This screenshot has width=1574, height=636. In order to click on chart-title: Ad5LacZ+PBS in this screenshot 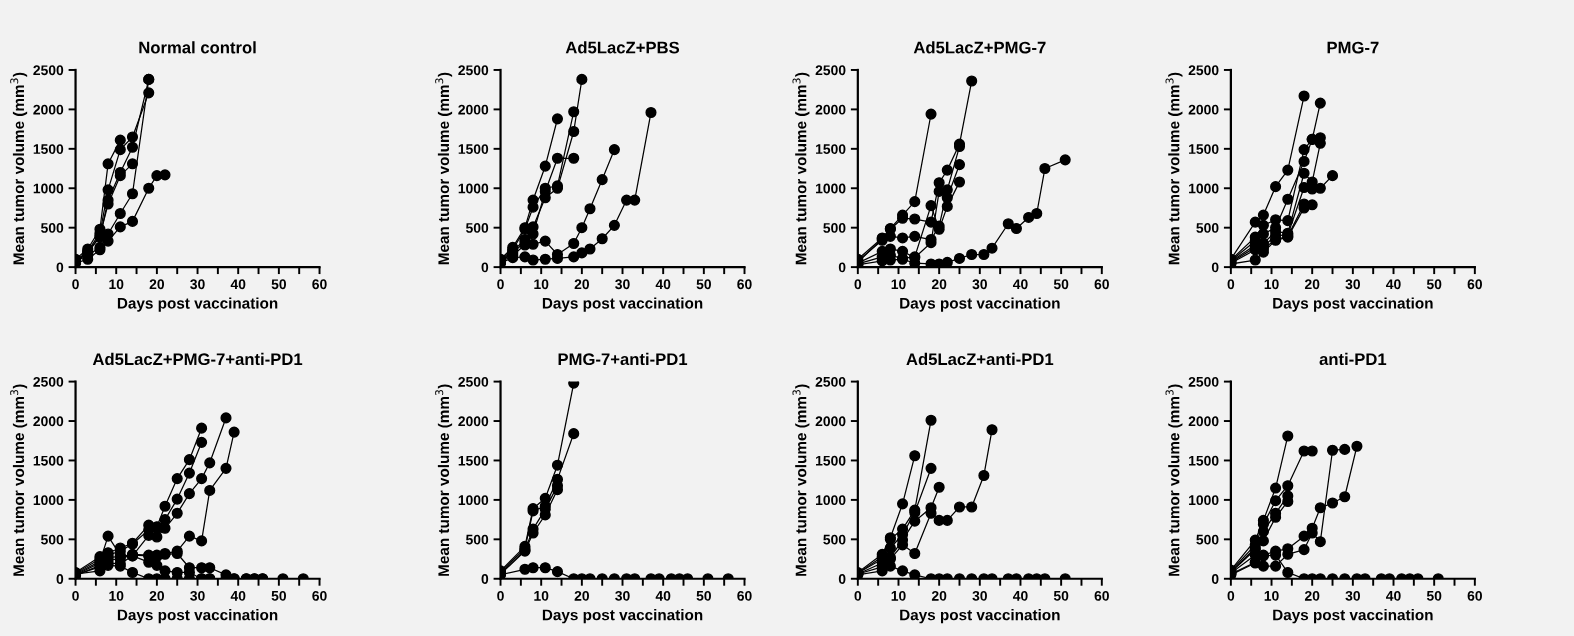, I will do `click(622, 47)`.